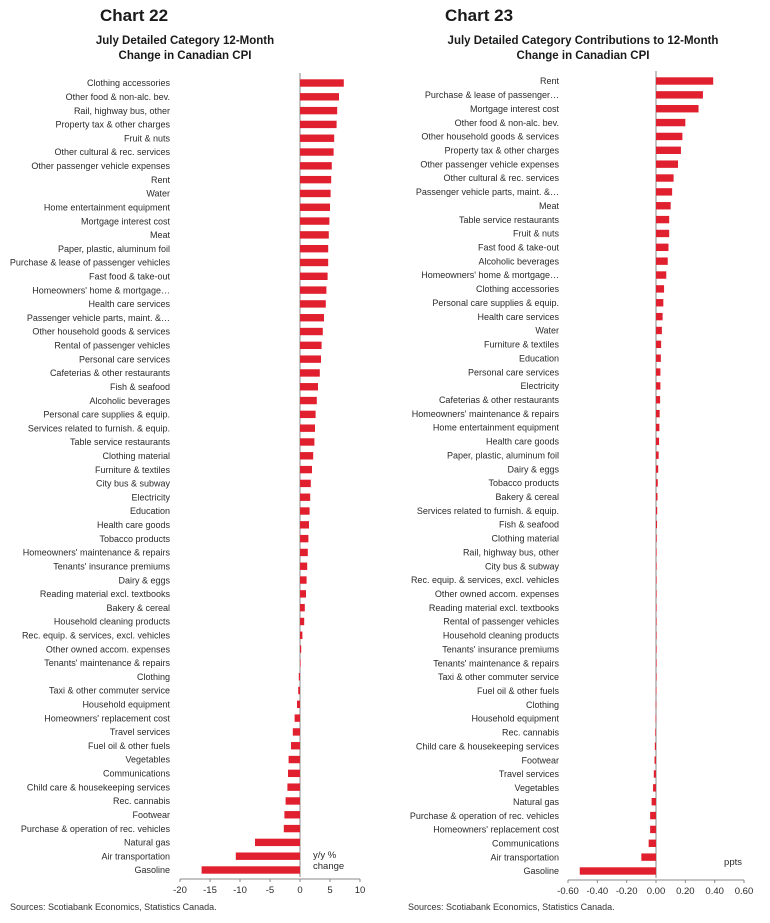 The height and width of the screenshot is (923, 770). What do you see at coordinates (536, 788) in the screenshot?
I see `chart-23-category-label: Vegetables` at bounding box center [536, 788].